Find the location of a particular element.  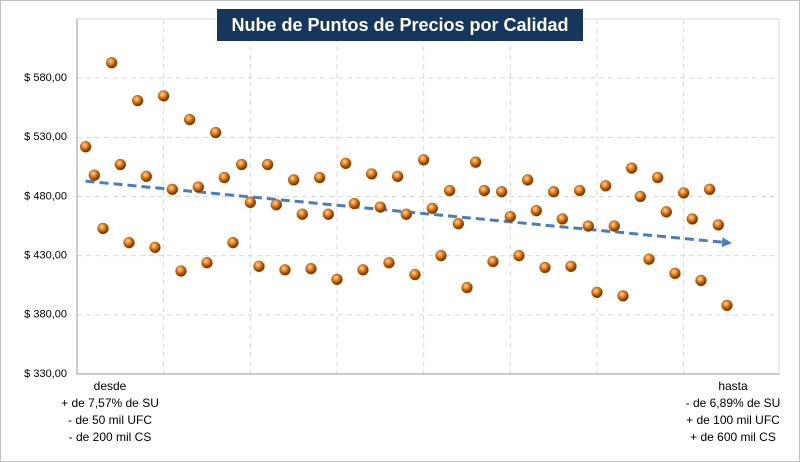

left-note: + de 7,57% de SU is located at coordinates (110, 403).